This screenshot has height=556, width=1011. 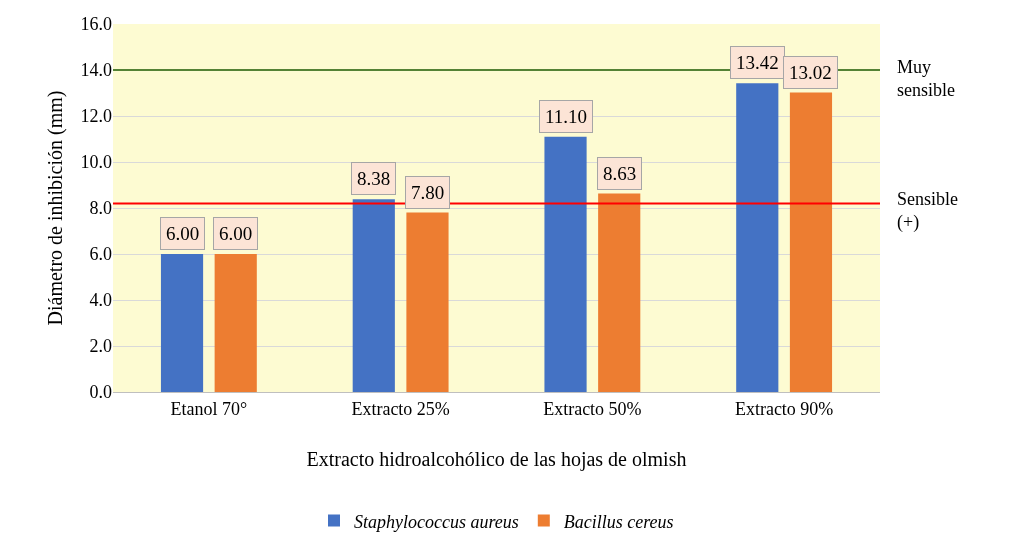 I want to click on x-tick-label: Extracto 50%, so click(x=592, y=408).